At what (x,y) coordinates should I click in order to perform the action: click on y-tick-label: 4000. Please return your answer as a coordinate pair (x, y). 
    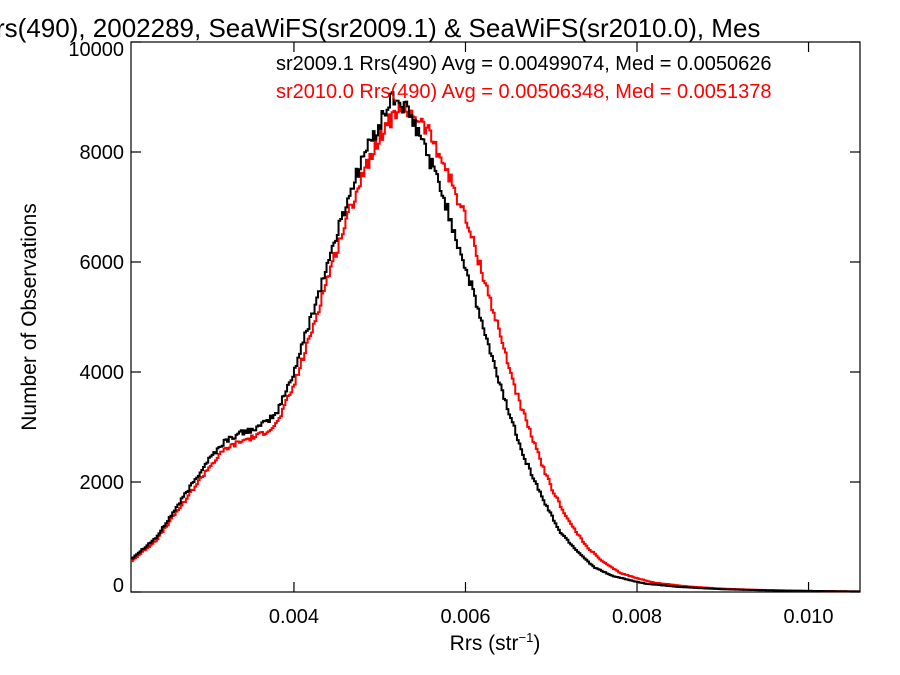
    Looking at the image, I should click on (102, 373).